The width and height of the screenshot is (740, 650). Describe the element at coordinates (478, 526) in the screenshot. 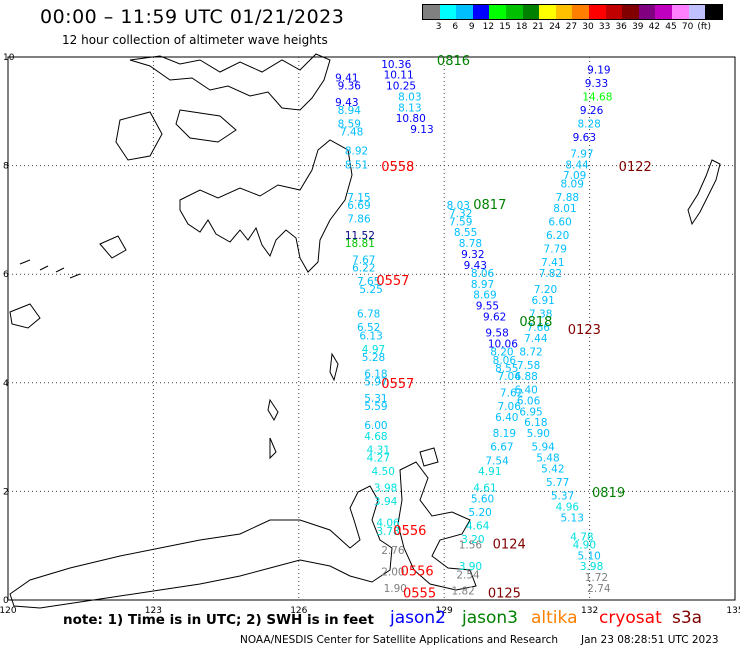

I see `wave-height-value: 4.64` at that location.